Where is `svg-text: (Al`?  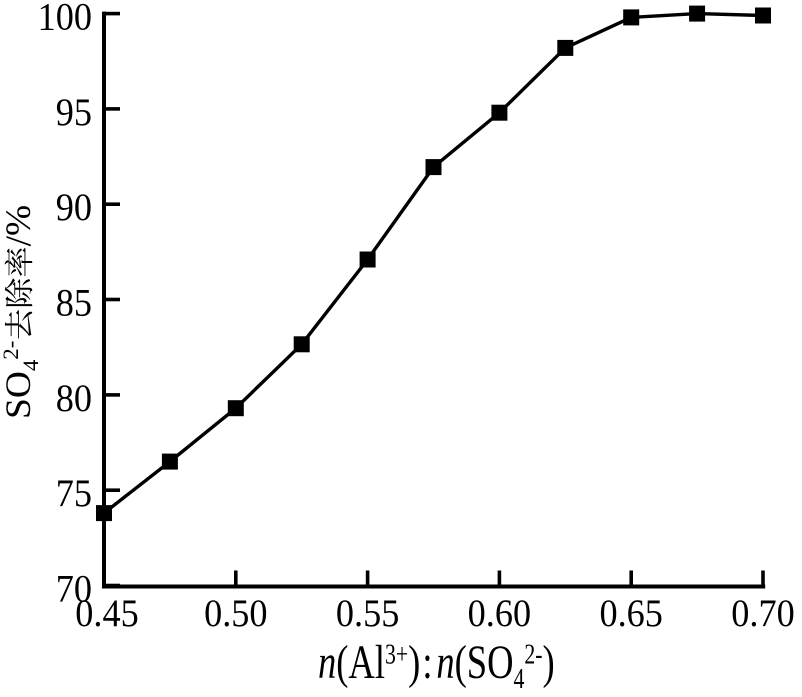
svg-text: (Al is located at coordinates (360, 663).